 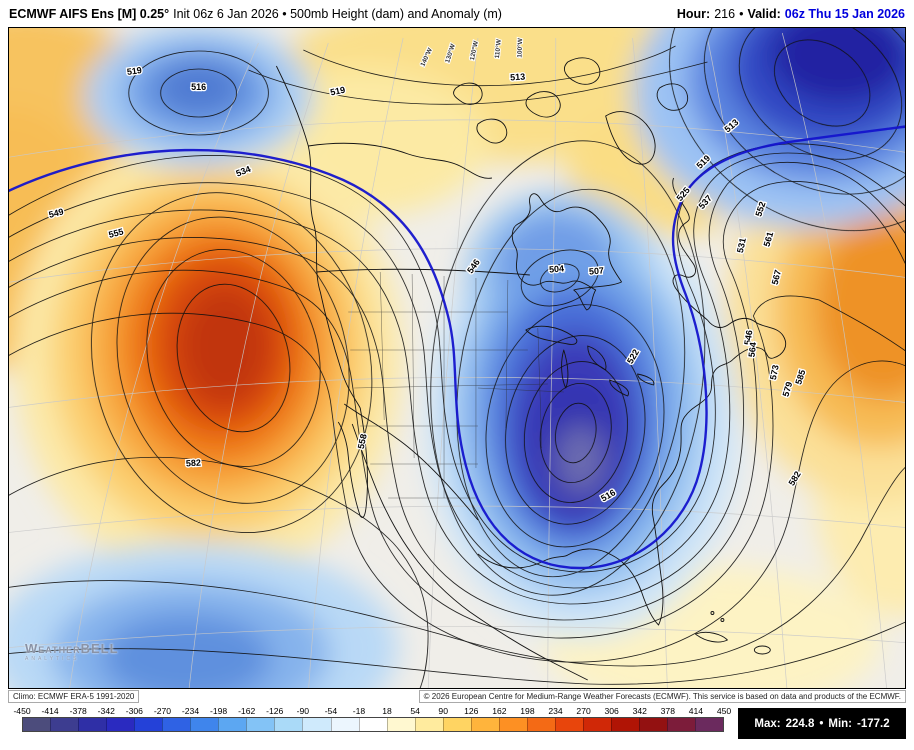 I want to click on hour-valid: Hour: 216 • Valid: 06z Thu 15 Jan 2026, so click(x=789, y=14).